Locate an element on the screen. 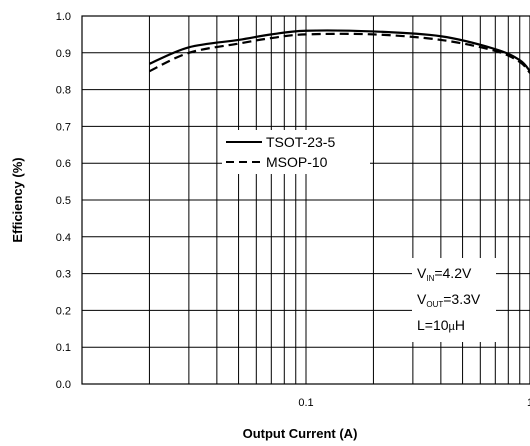 This screenshot has height=446, width=530. series-layer is located at coordinates (339, 51).